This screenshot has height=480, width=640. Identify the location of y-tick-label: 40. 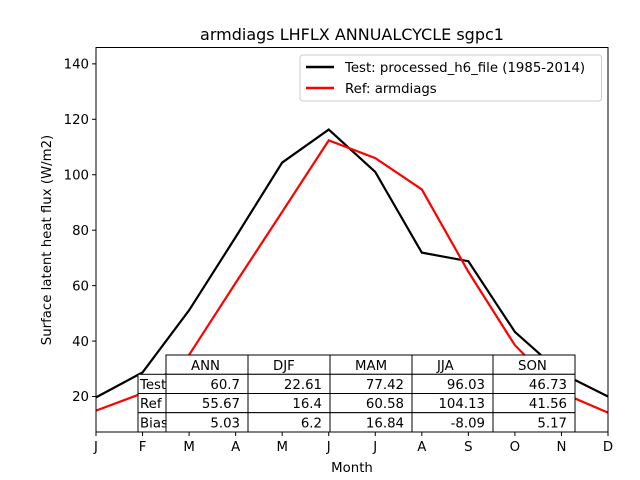
(80, 342).